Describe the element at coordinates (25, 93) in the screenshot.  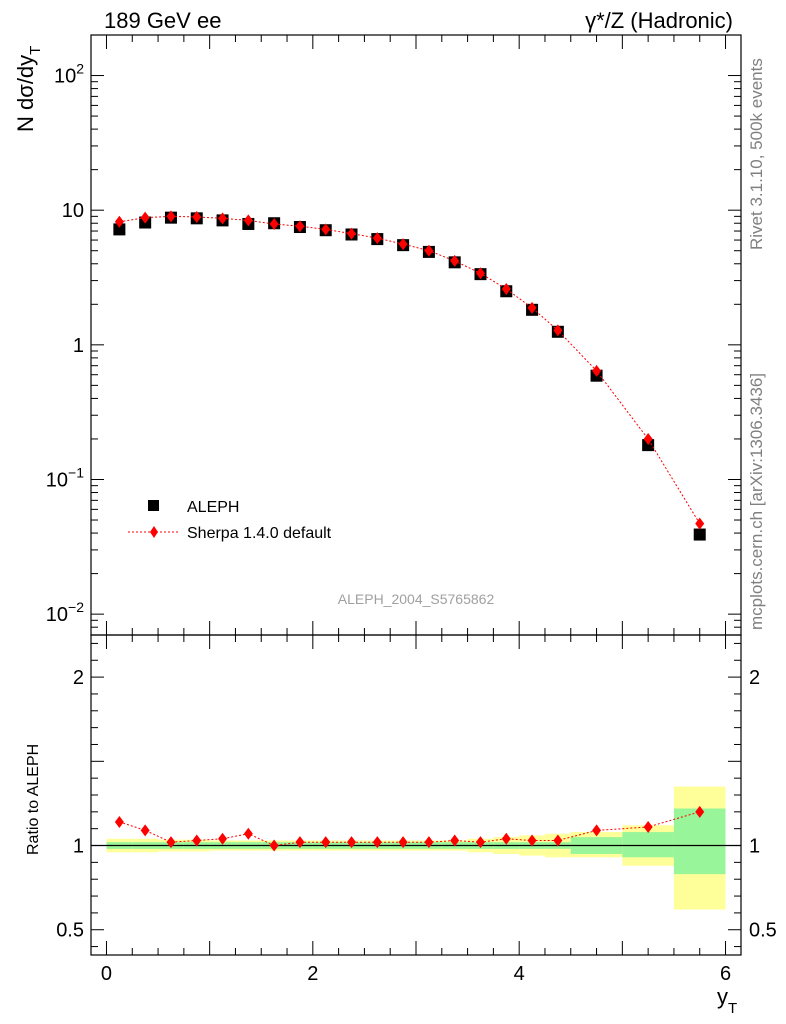
I see `main-y-label-text: N dσ/dy` at that location.